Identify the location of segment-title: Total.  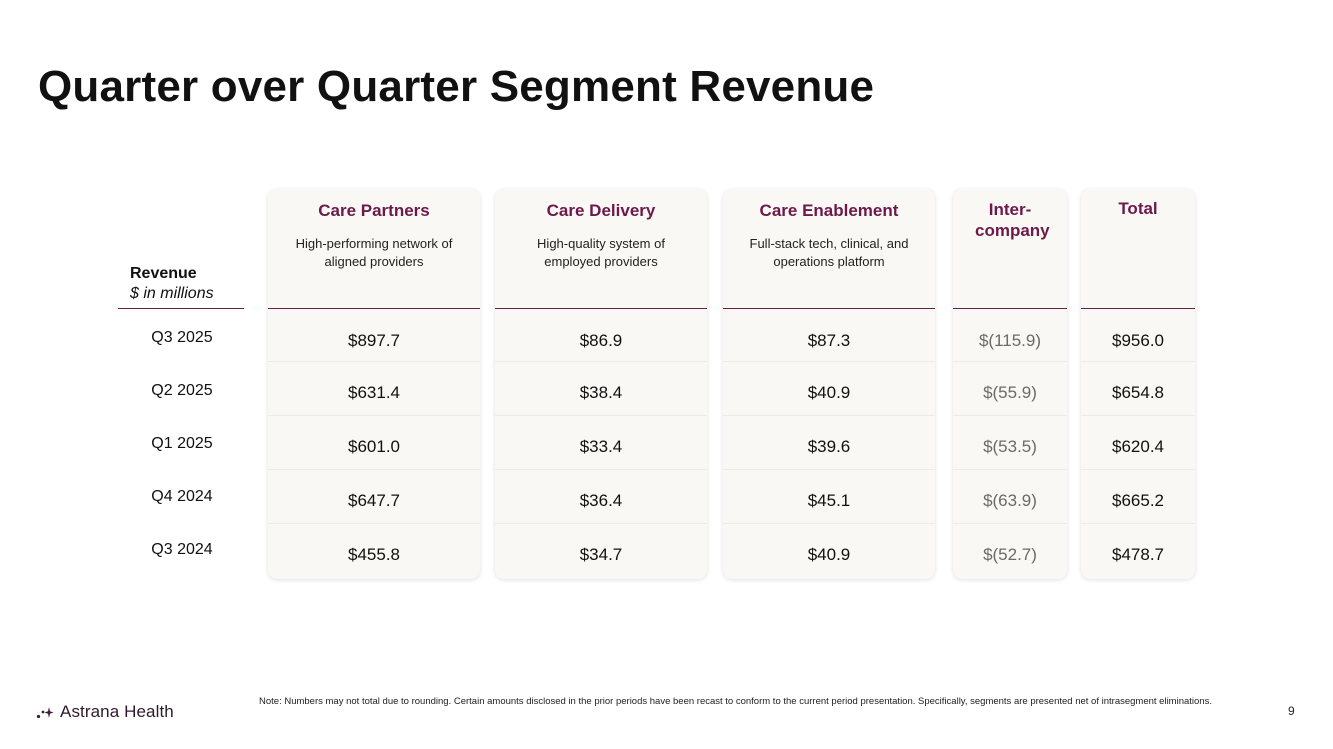
(1138, 208).